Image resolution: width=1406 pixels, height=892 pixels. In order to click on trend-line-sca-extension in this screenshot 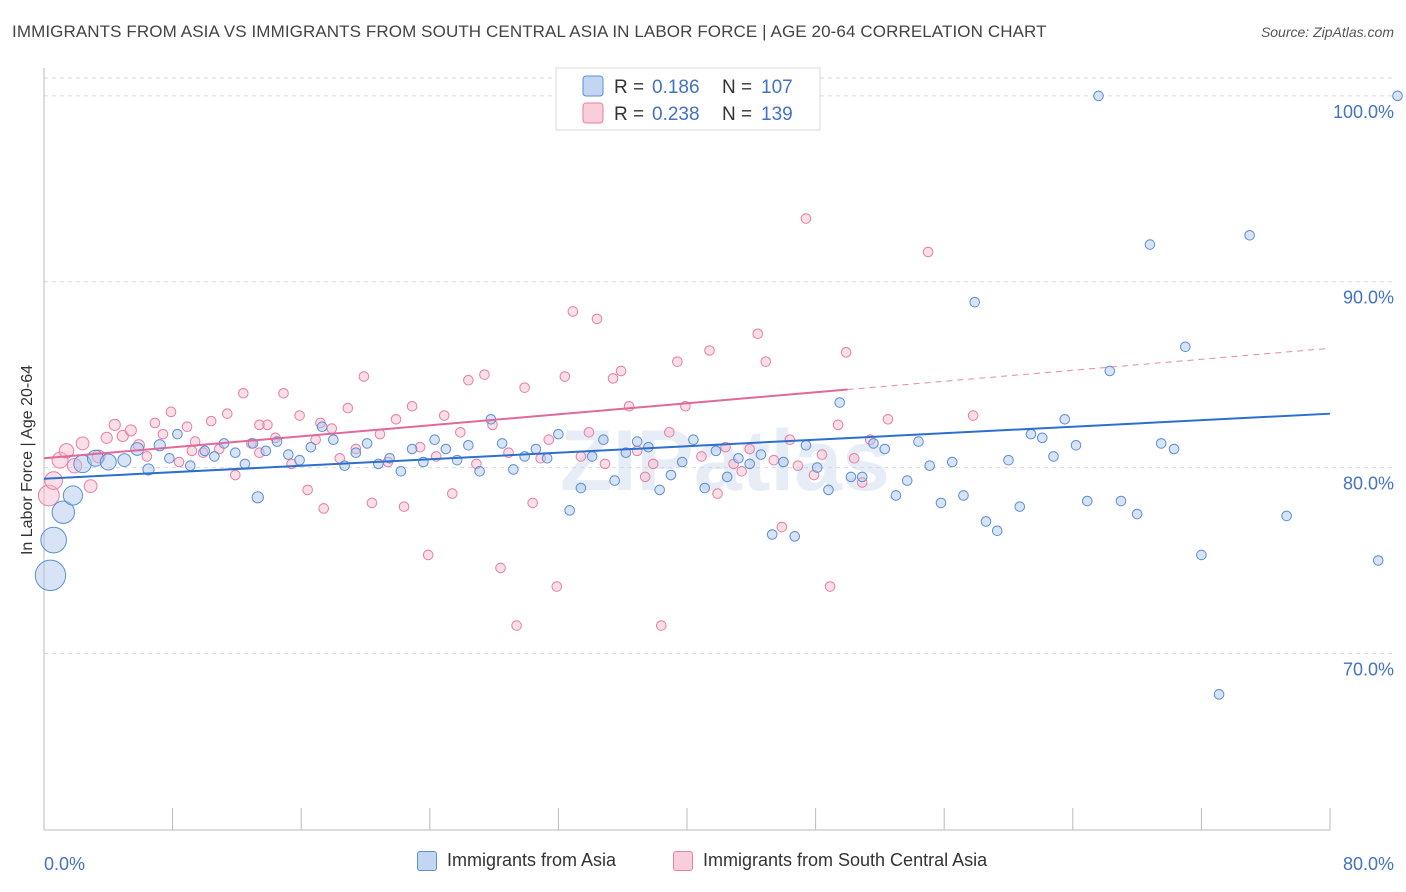, I will do `click(1089, 369)`.